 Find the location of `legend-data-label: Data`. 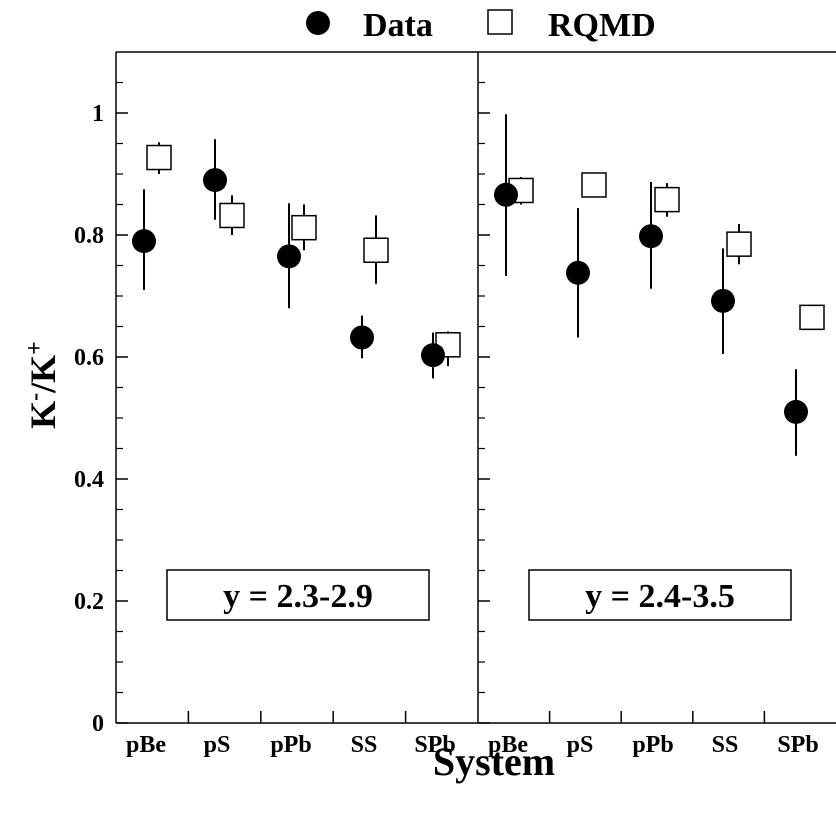

legend-data-label: Data is located at coordinates (398, 25).